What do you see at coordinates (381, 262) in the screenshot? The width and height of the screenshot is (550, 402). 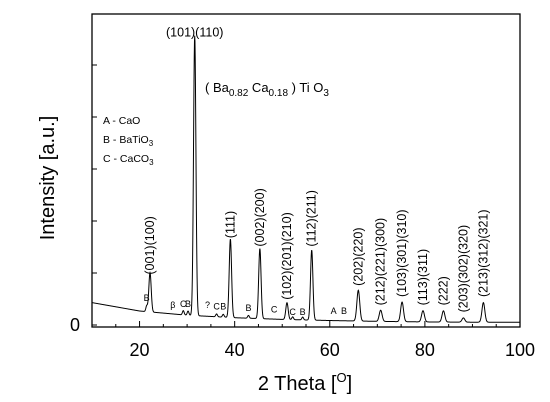 I see `peak-label: (212)(221)(300)` at bounding box center [381, 262].